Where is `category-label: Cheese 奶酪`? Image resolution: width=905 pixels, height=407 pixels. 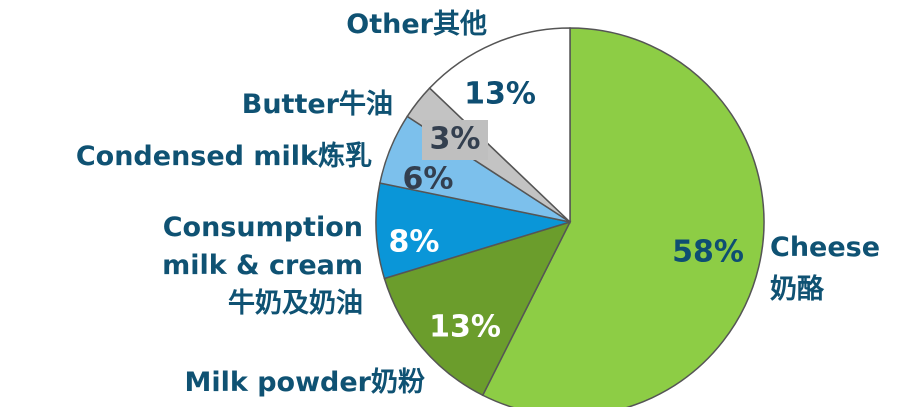 category-label: Cheese 奶酪 is located at coordinates (825, 268).